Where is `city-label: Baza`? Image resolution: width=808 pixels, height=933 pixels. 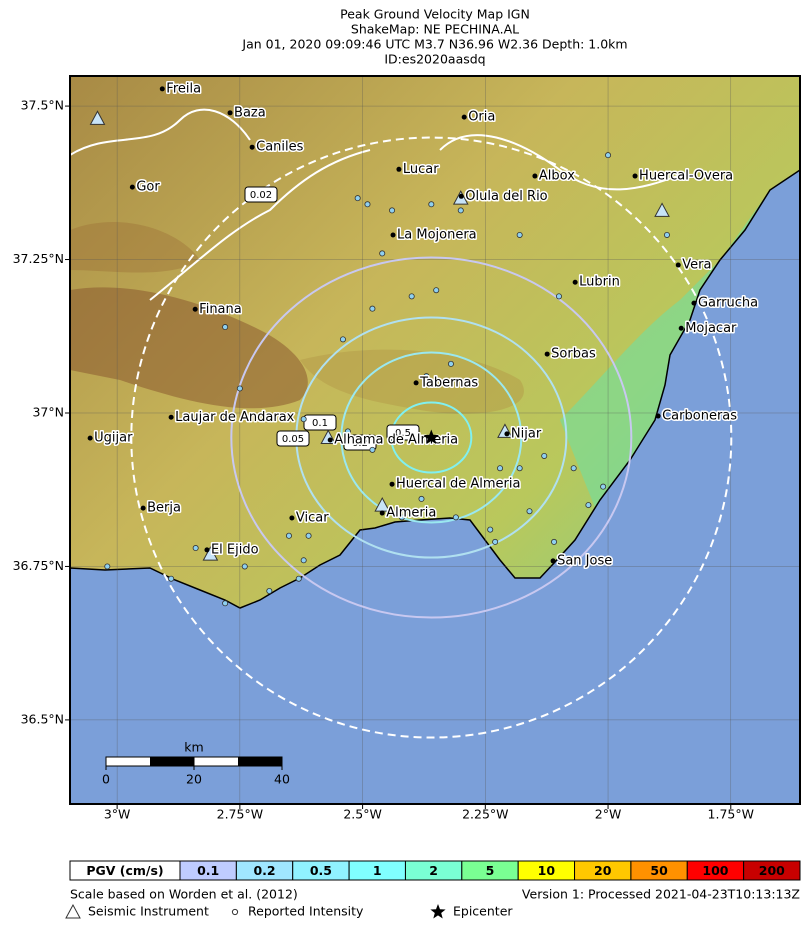
city-label: Baza is located at coordinates (250, 112).